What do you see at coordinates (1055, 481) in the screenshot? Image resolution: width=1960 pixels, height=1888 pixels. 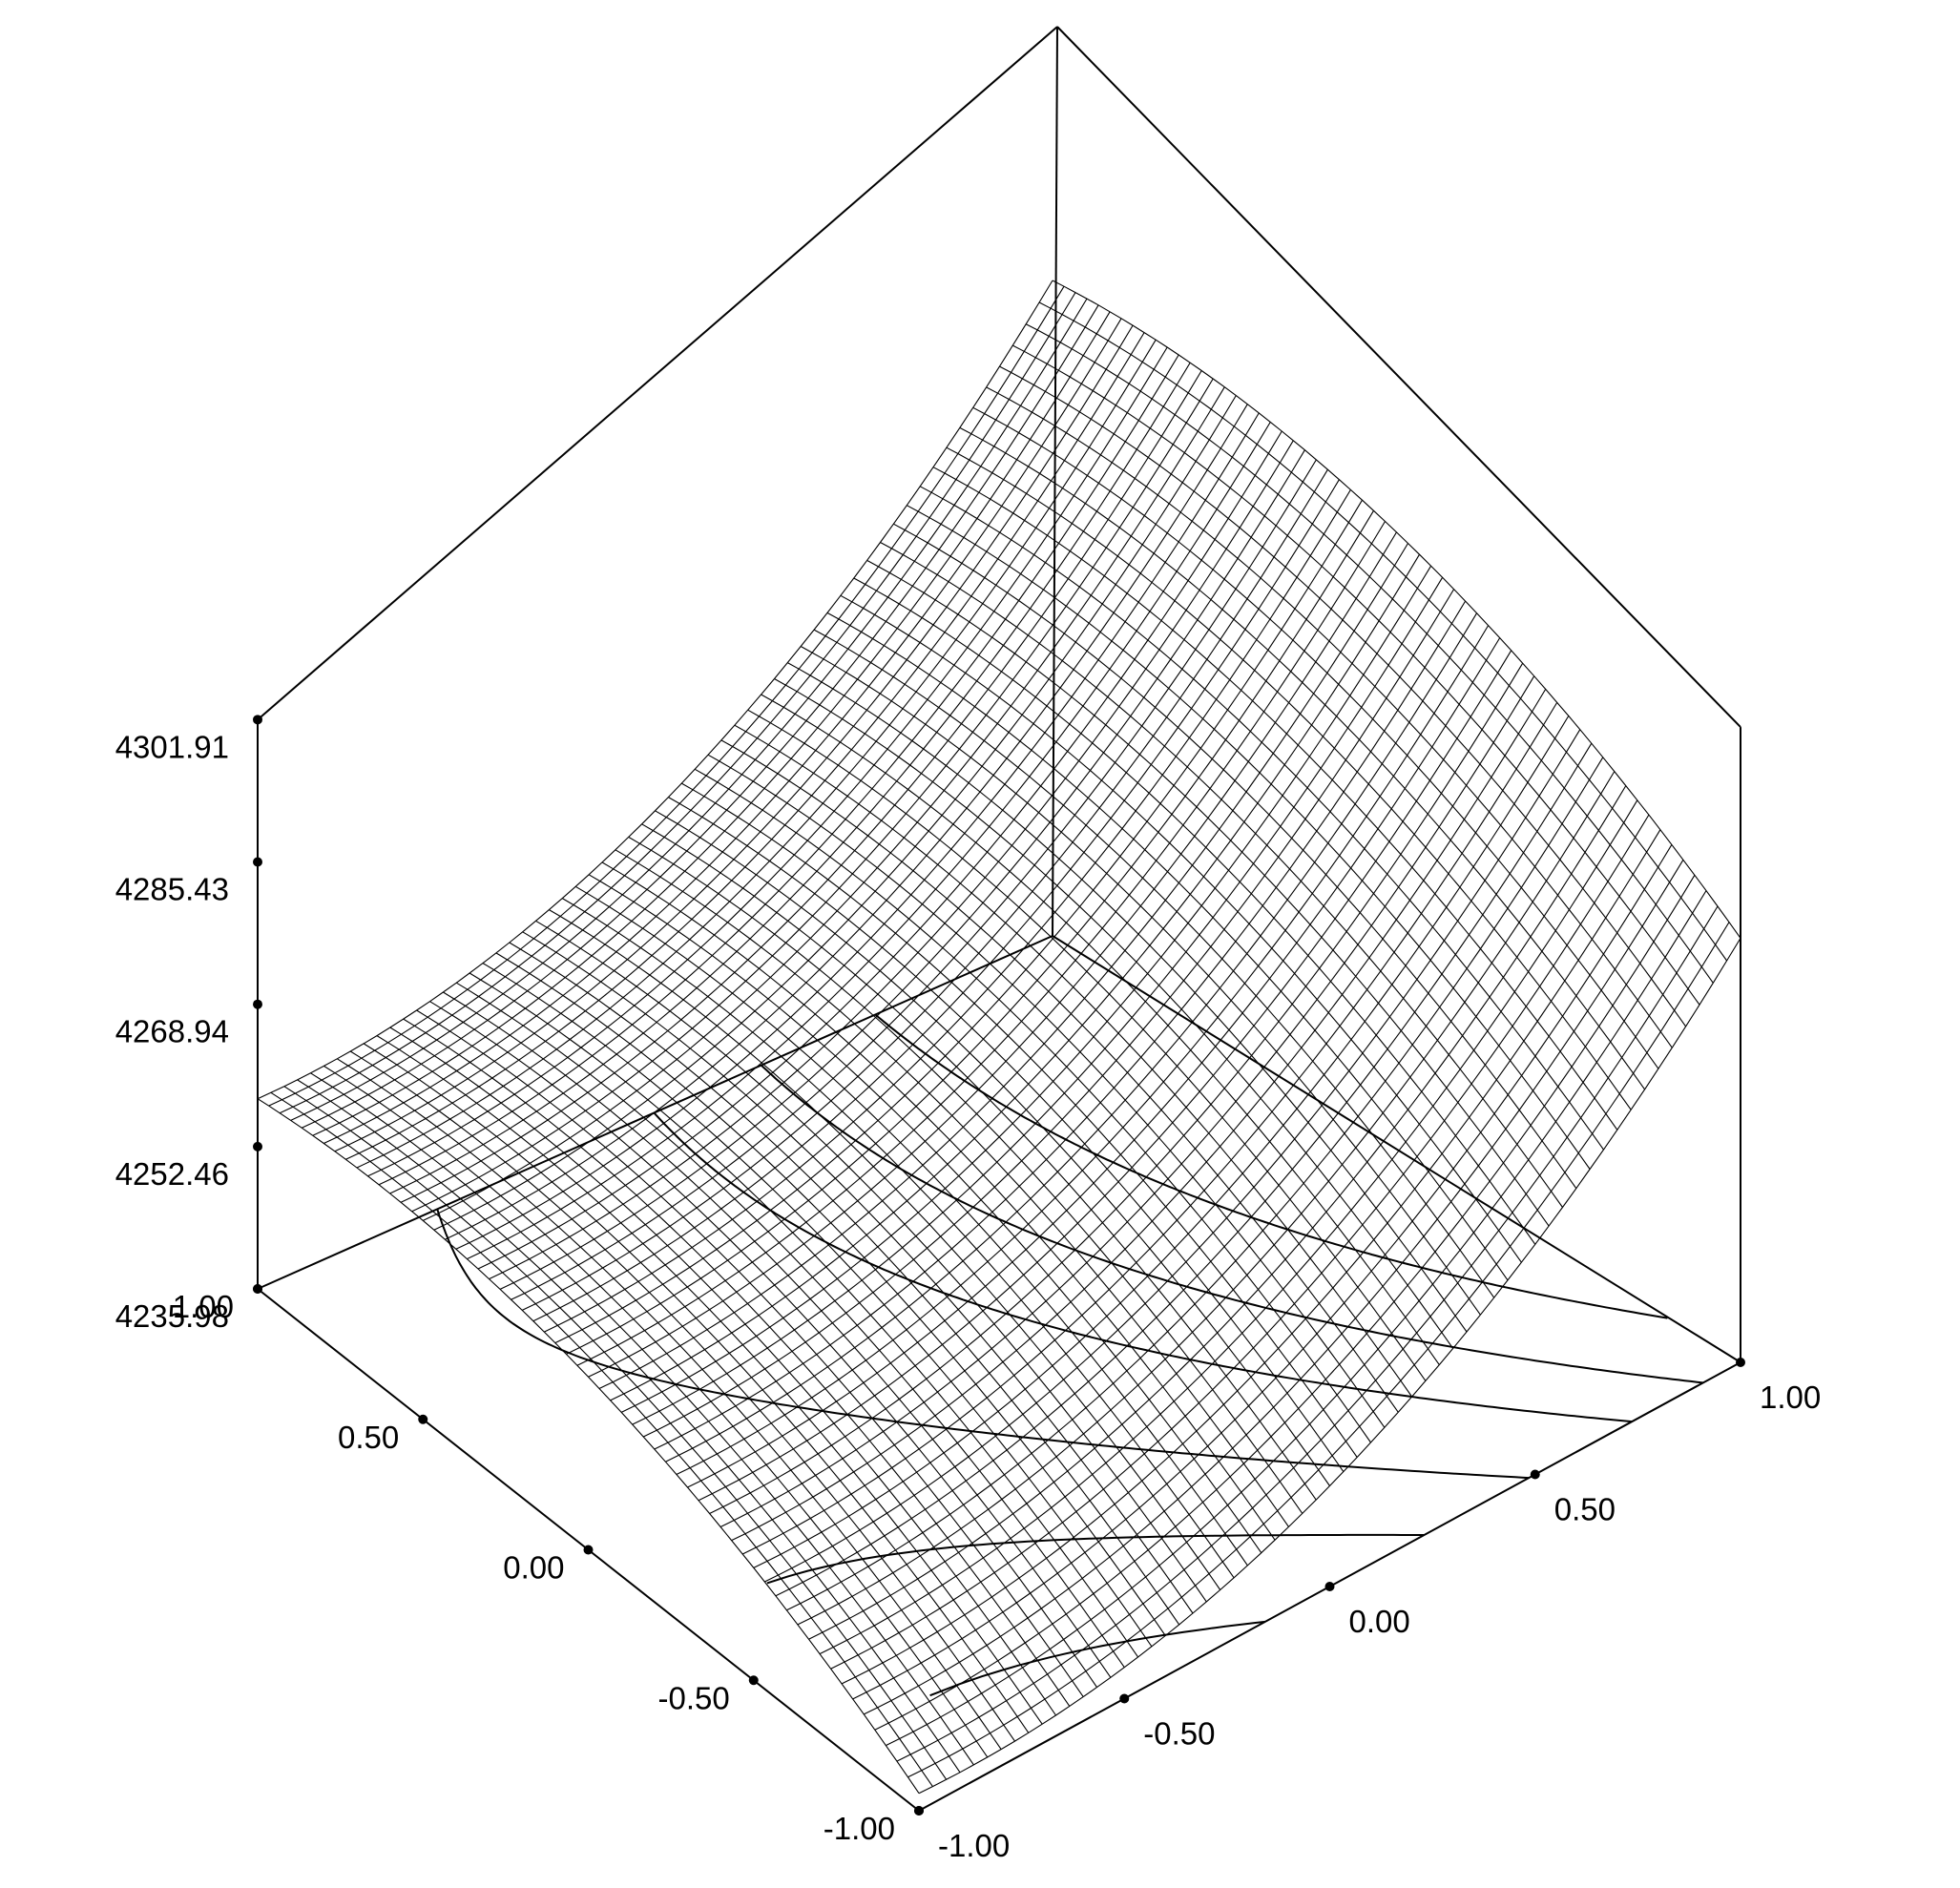 I see `back-vertical-edge` at bounding box center [1055, 481].